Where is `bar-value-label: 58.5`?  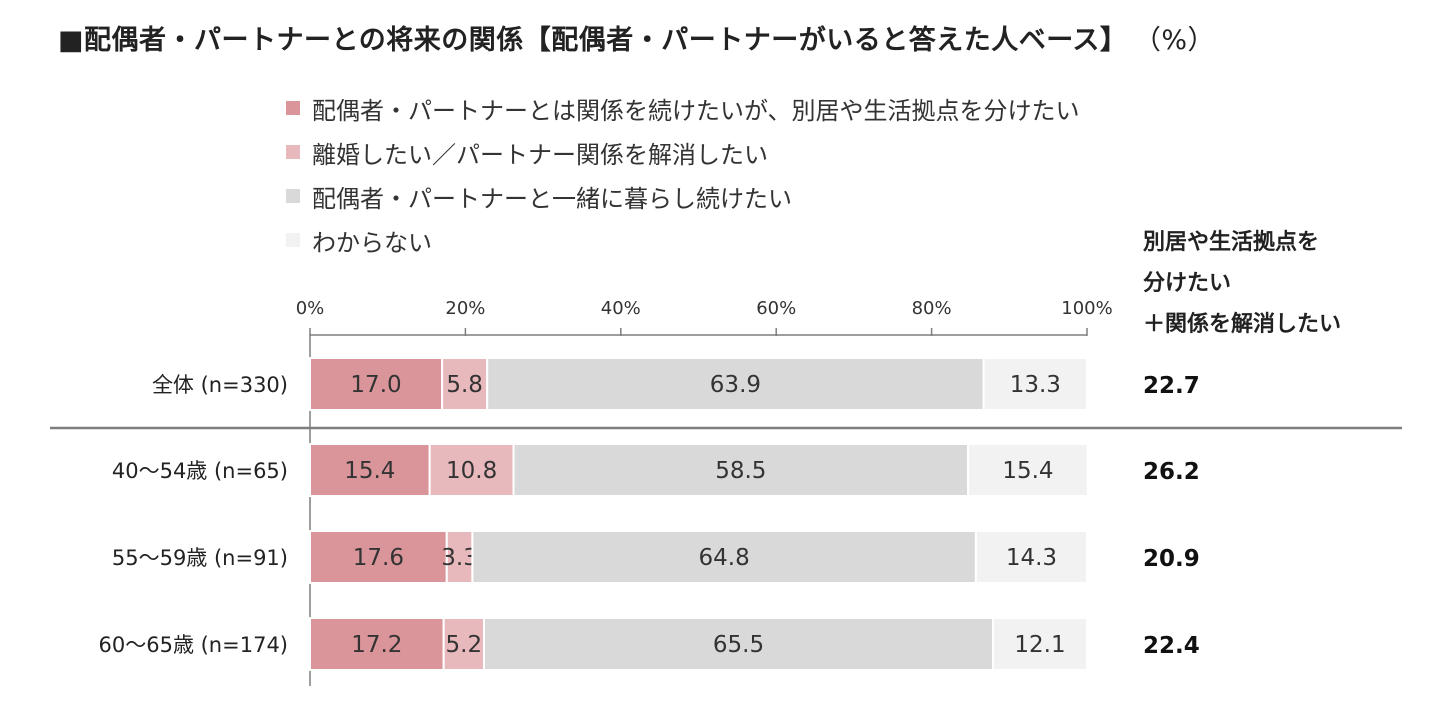 bar-value-label: 58.5 is located at coordinates (740, 471).